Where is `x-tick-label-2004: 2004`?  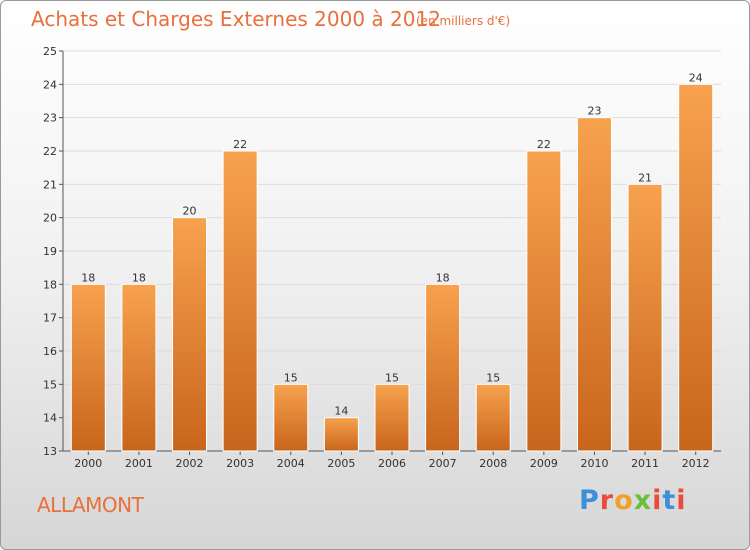
x-tick-label-2004: 2004 is located at coordinates (291, 463).